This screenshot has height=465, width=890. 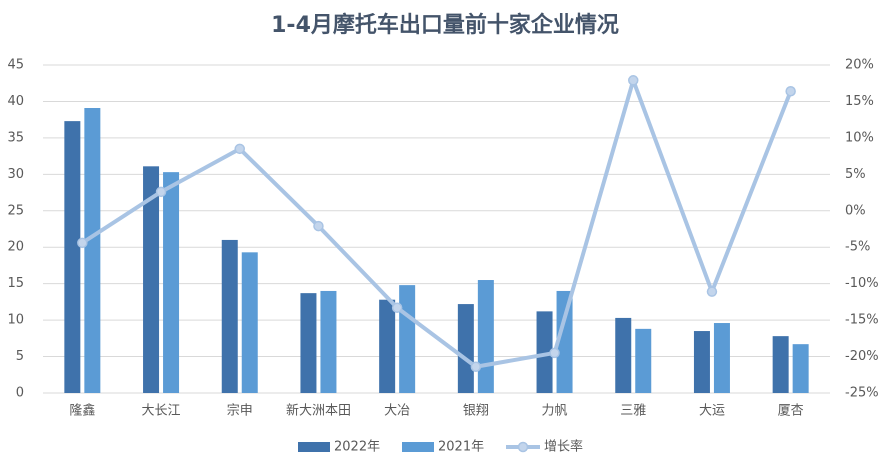 What do you see at coordinates (15, 210) in the screenshot?
I see `y-tick-label: 25` at bounding box center [15, 210].